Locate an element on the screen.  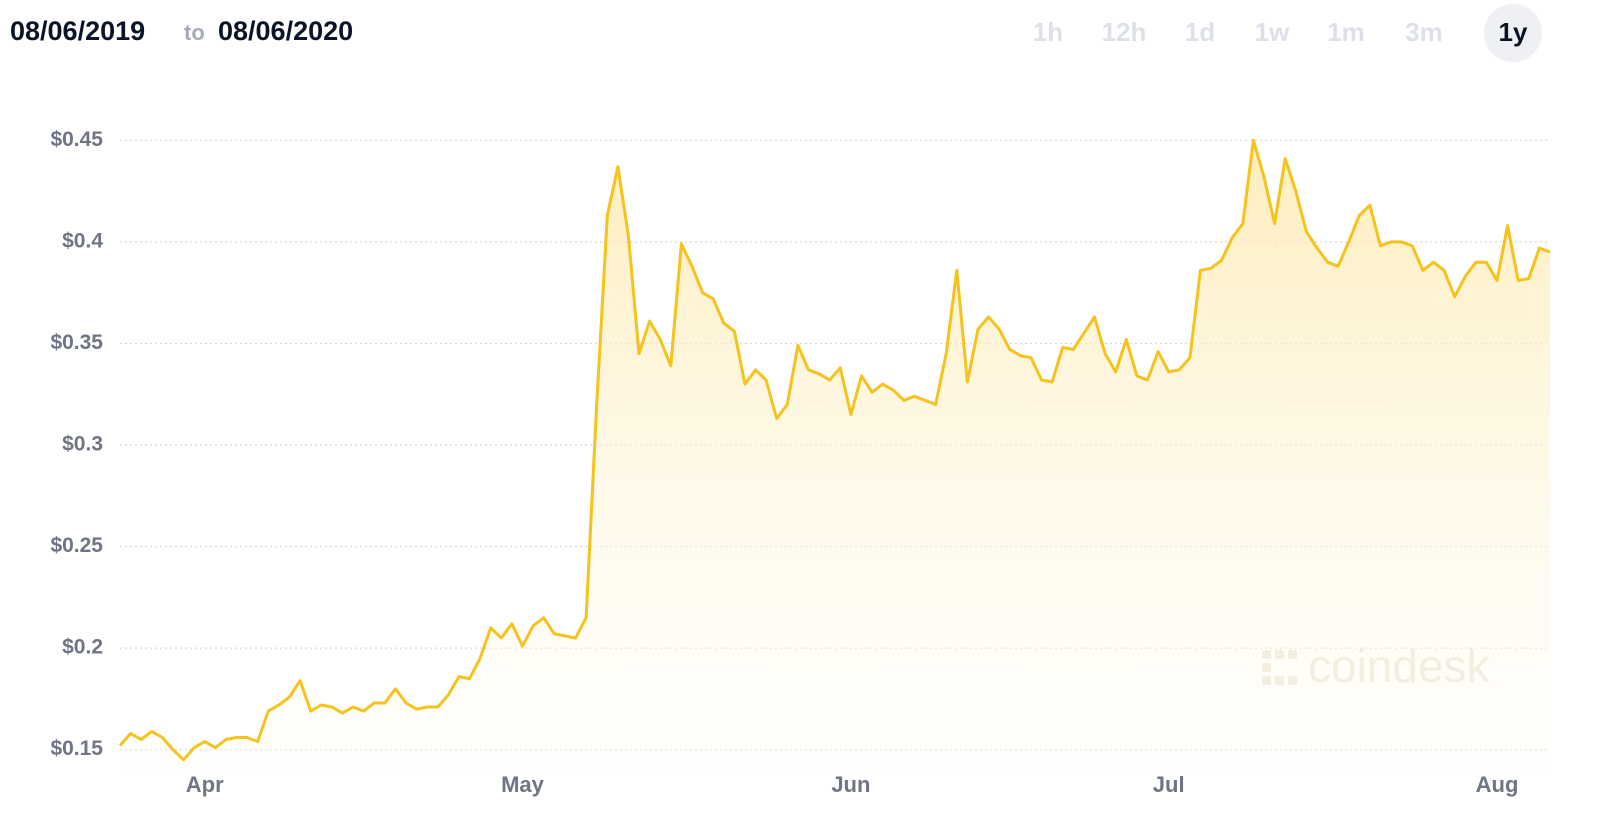
range-button-label: 1m is located at coordinates (1346, 32).